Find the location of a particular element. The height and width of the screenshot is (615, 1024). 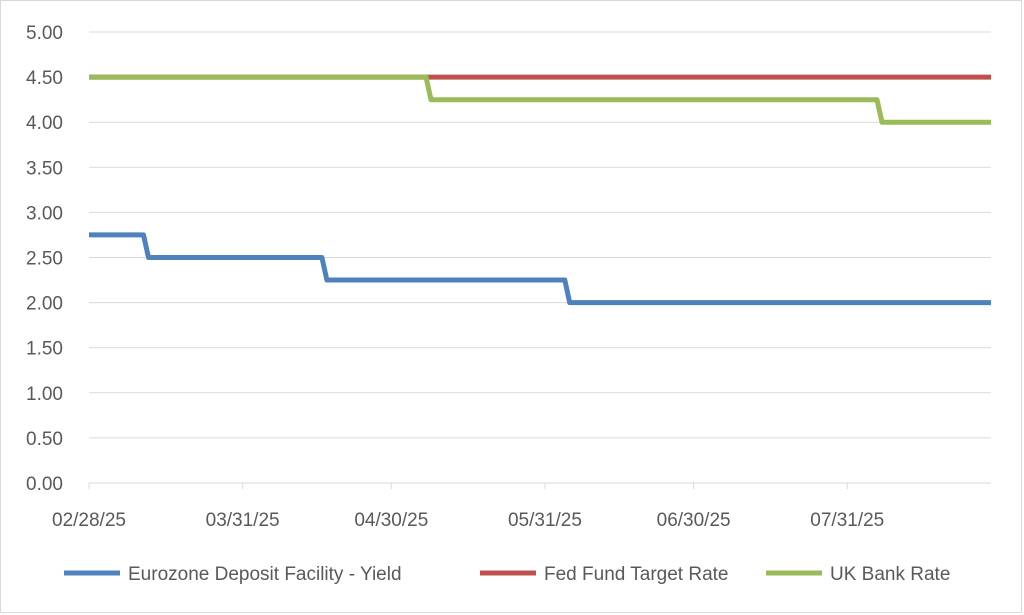

y-tick-label: 0.00 is located at coordinates (44, 484).